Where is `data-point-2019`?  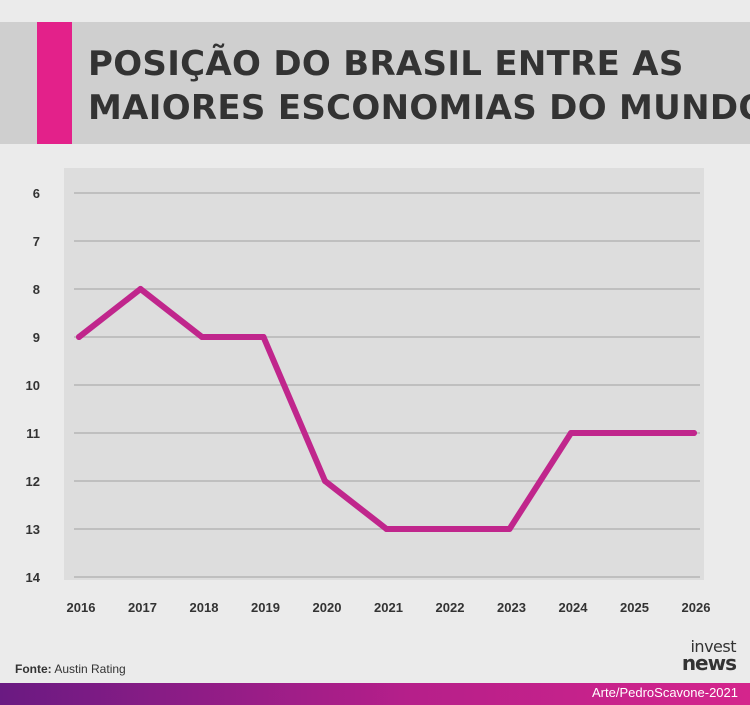
data-point-2019 is located at coordinates (263, 337).